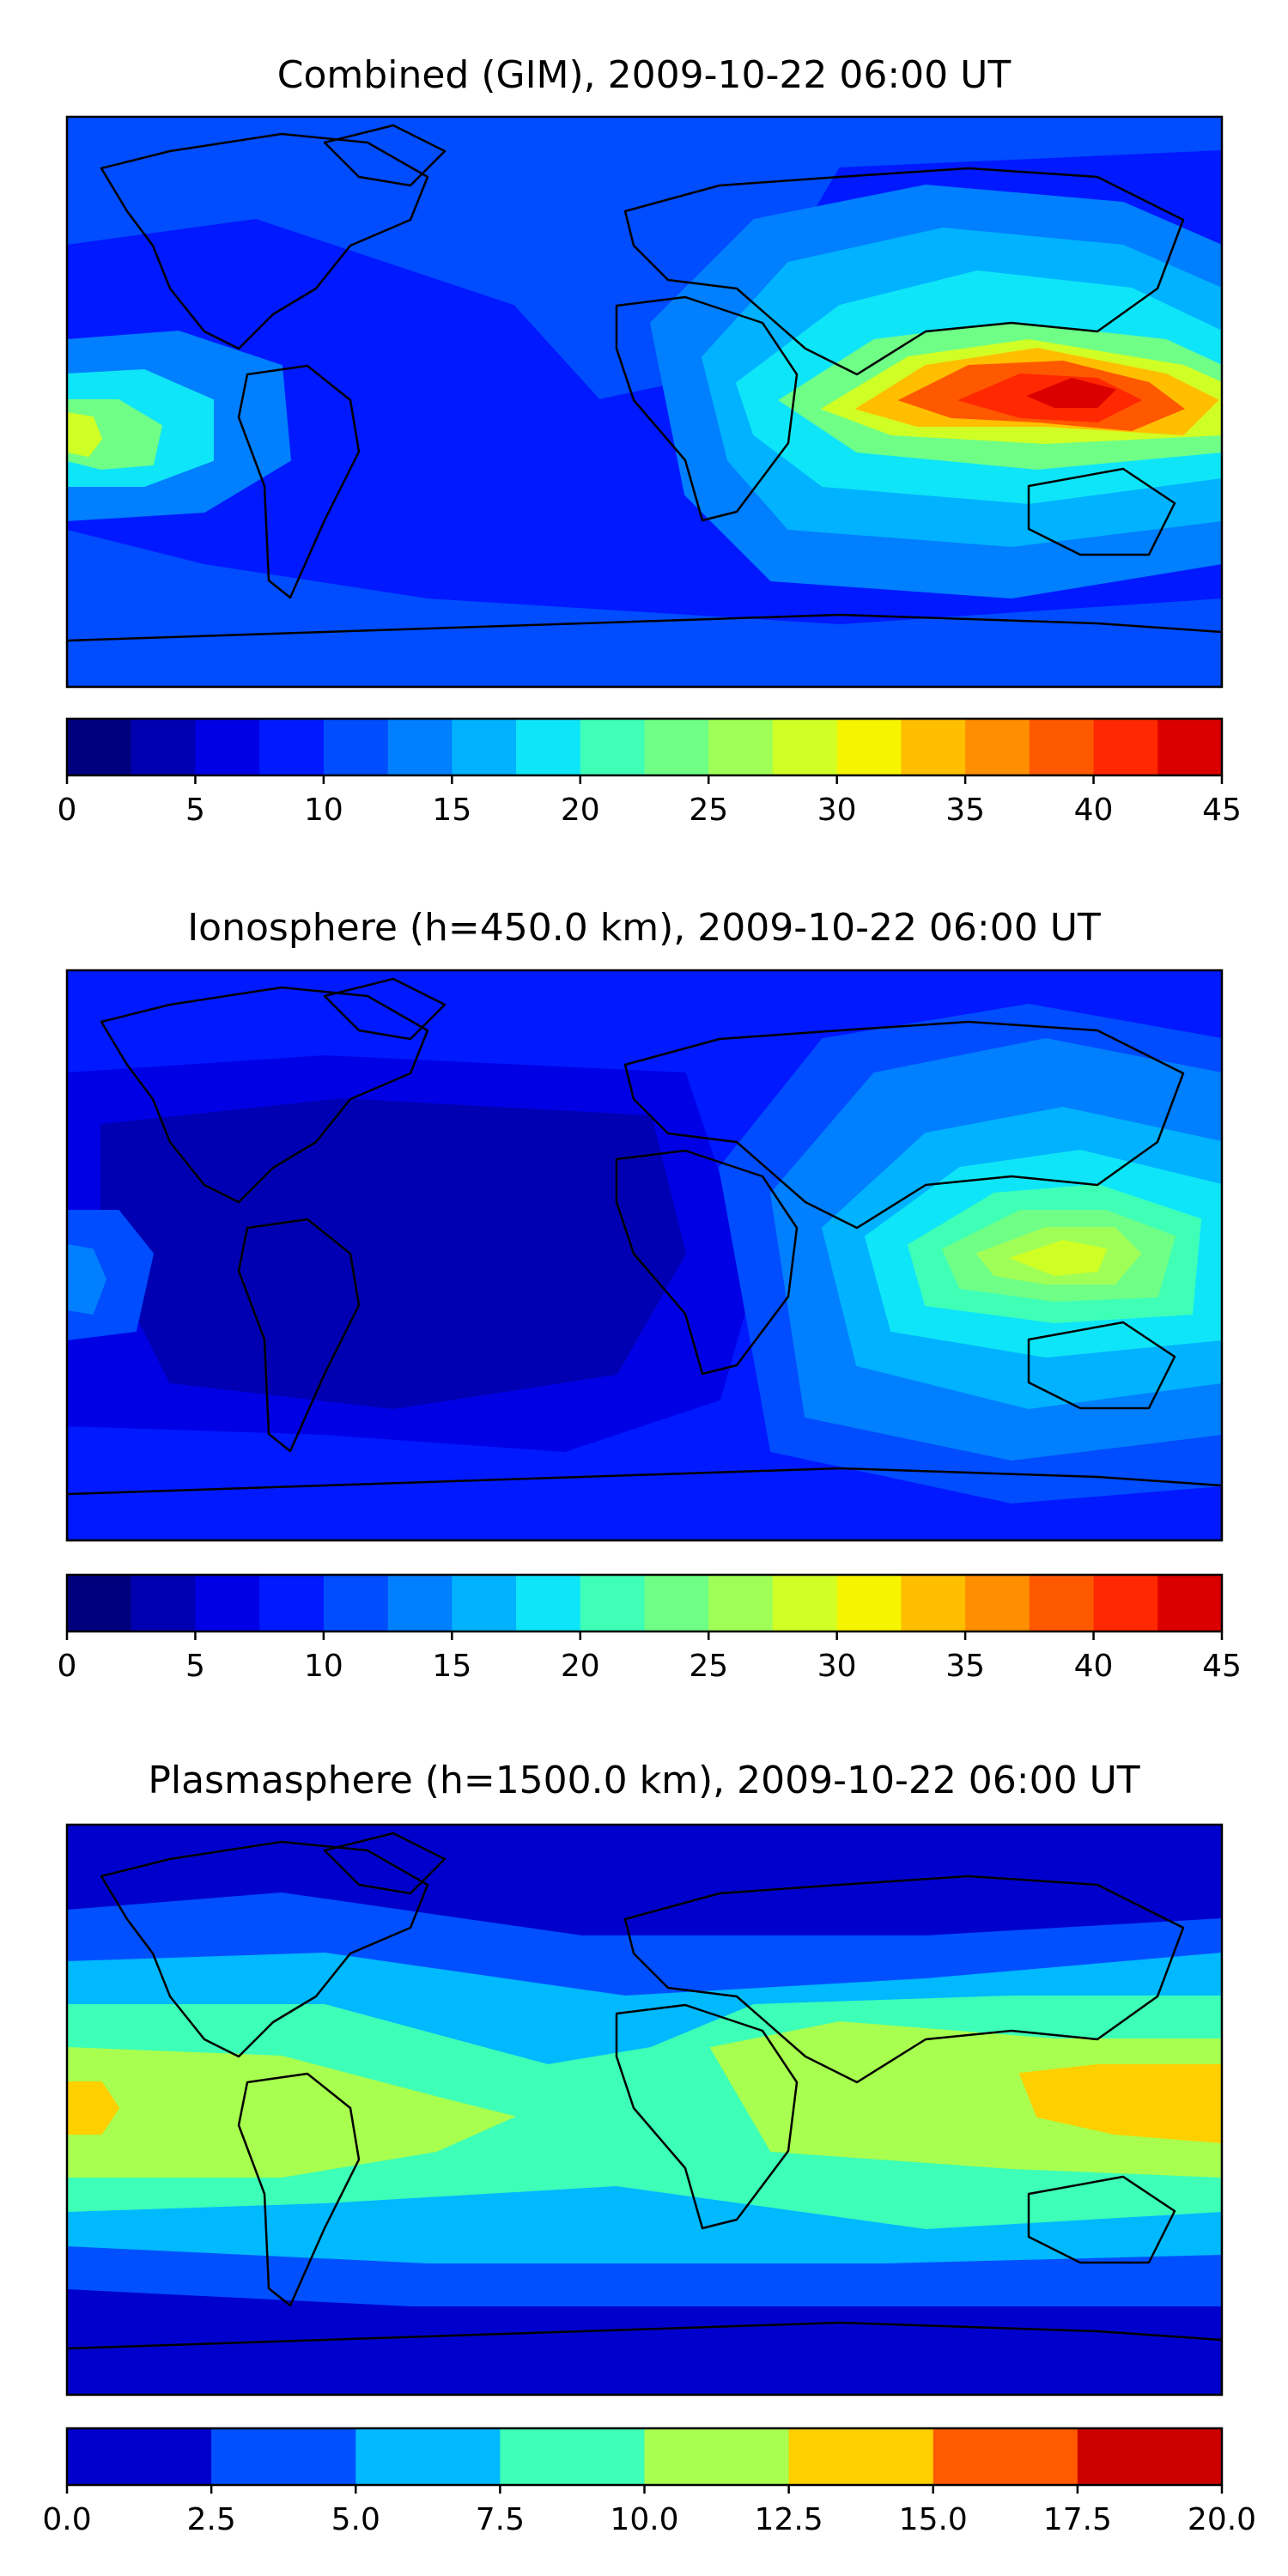 This screenshot has height=2576, width=1288. I want to click on combined-colorbar-tick-label-3: 15, so click(452, 810).